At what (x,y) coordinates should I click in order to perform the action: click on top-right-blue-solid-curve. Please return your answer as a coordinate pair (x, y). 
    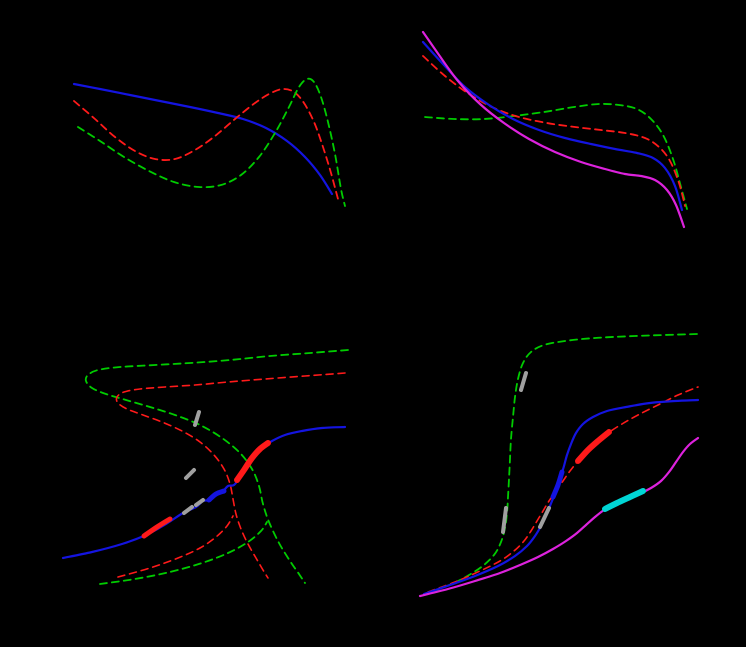
    Looking at the image, I should click on (552, 126).